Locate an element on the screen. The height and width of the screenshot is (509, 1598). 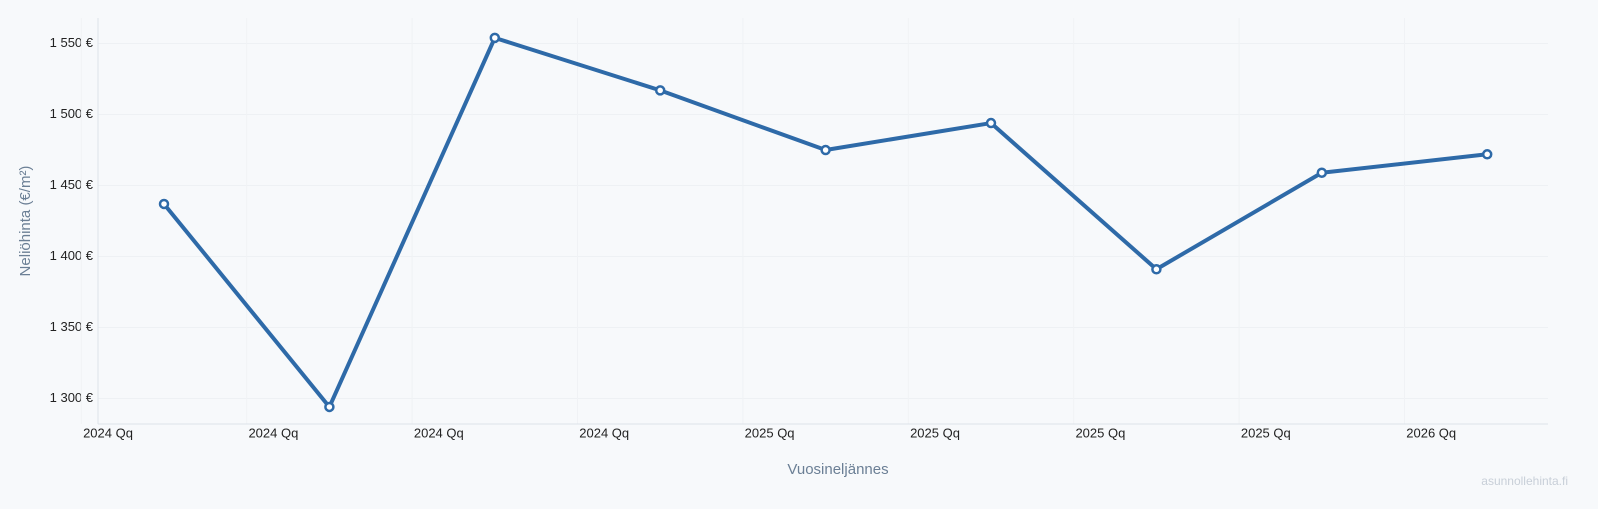
watermark: asunnollehinta.fi is located at coordinates (1524, 481).